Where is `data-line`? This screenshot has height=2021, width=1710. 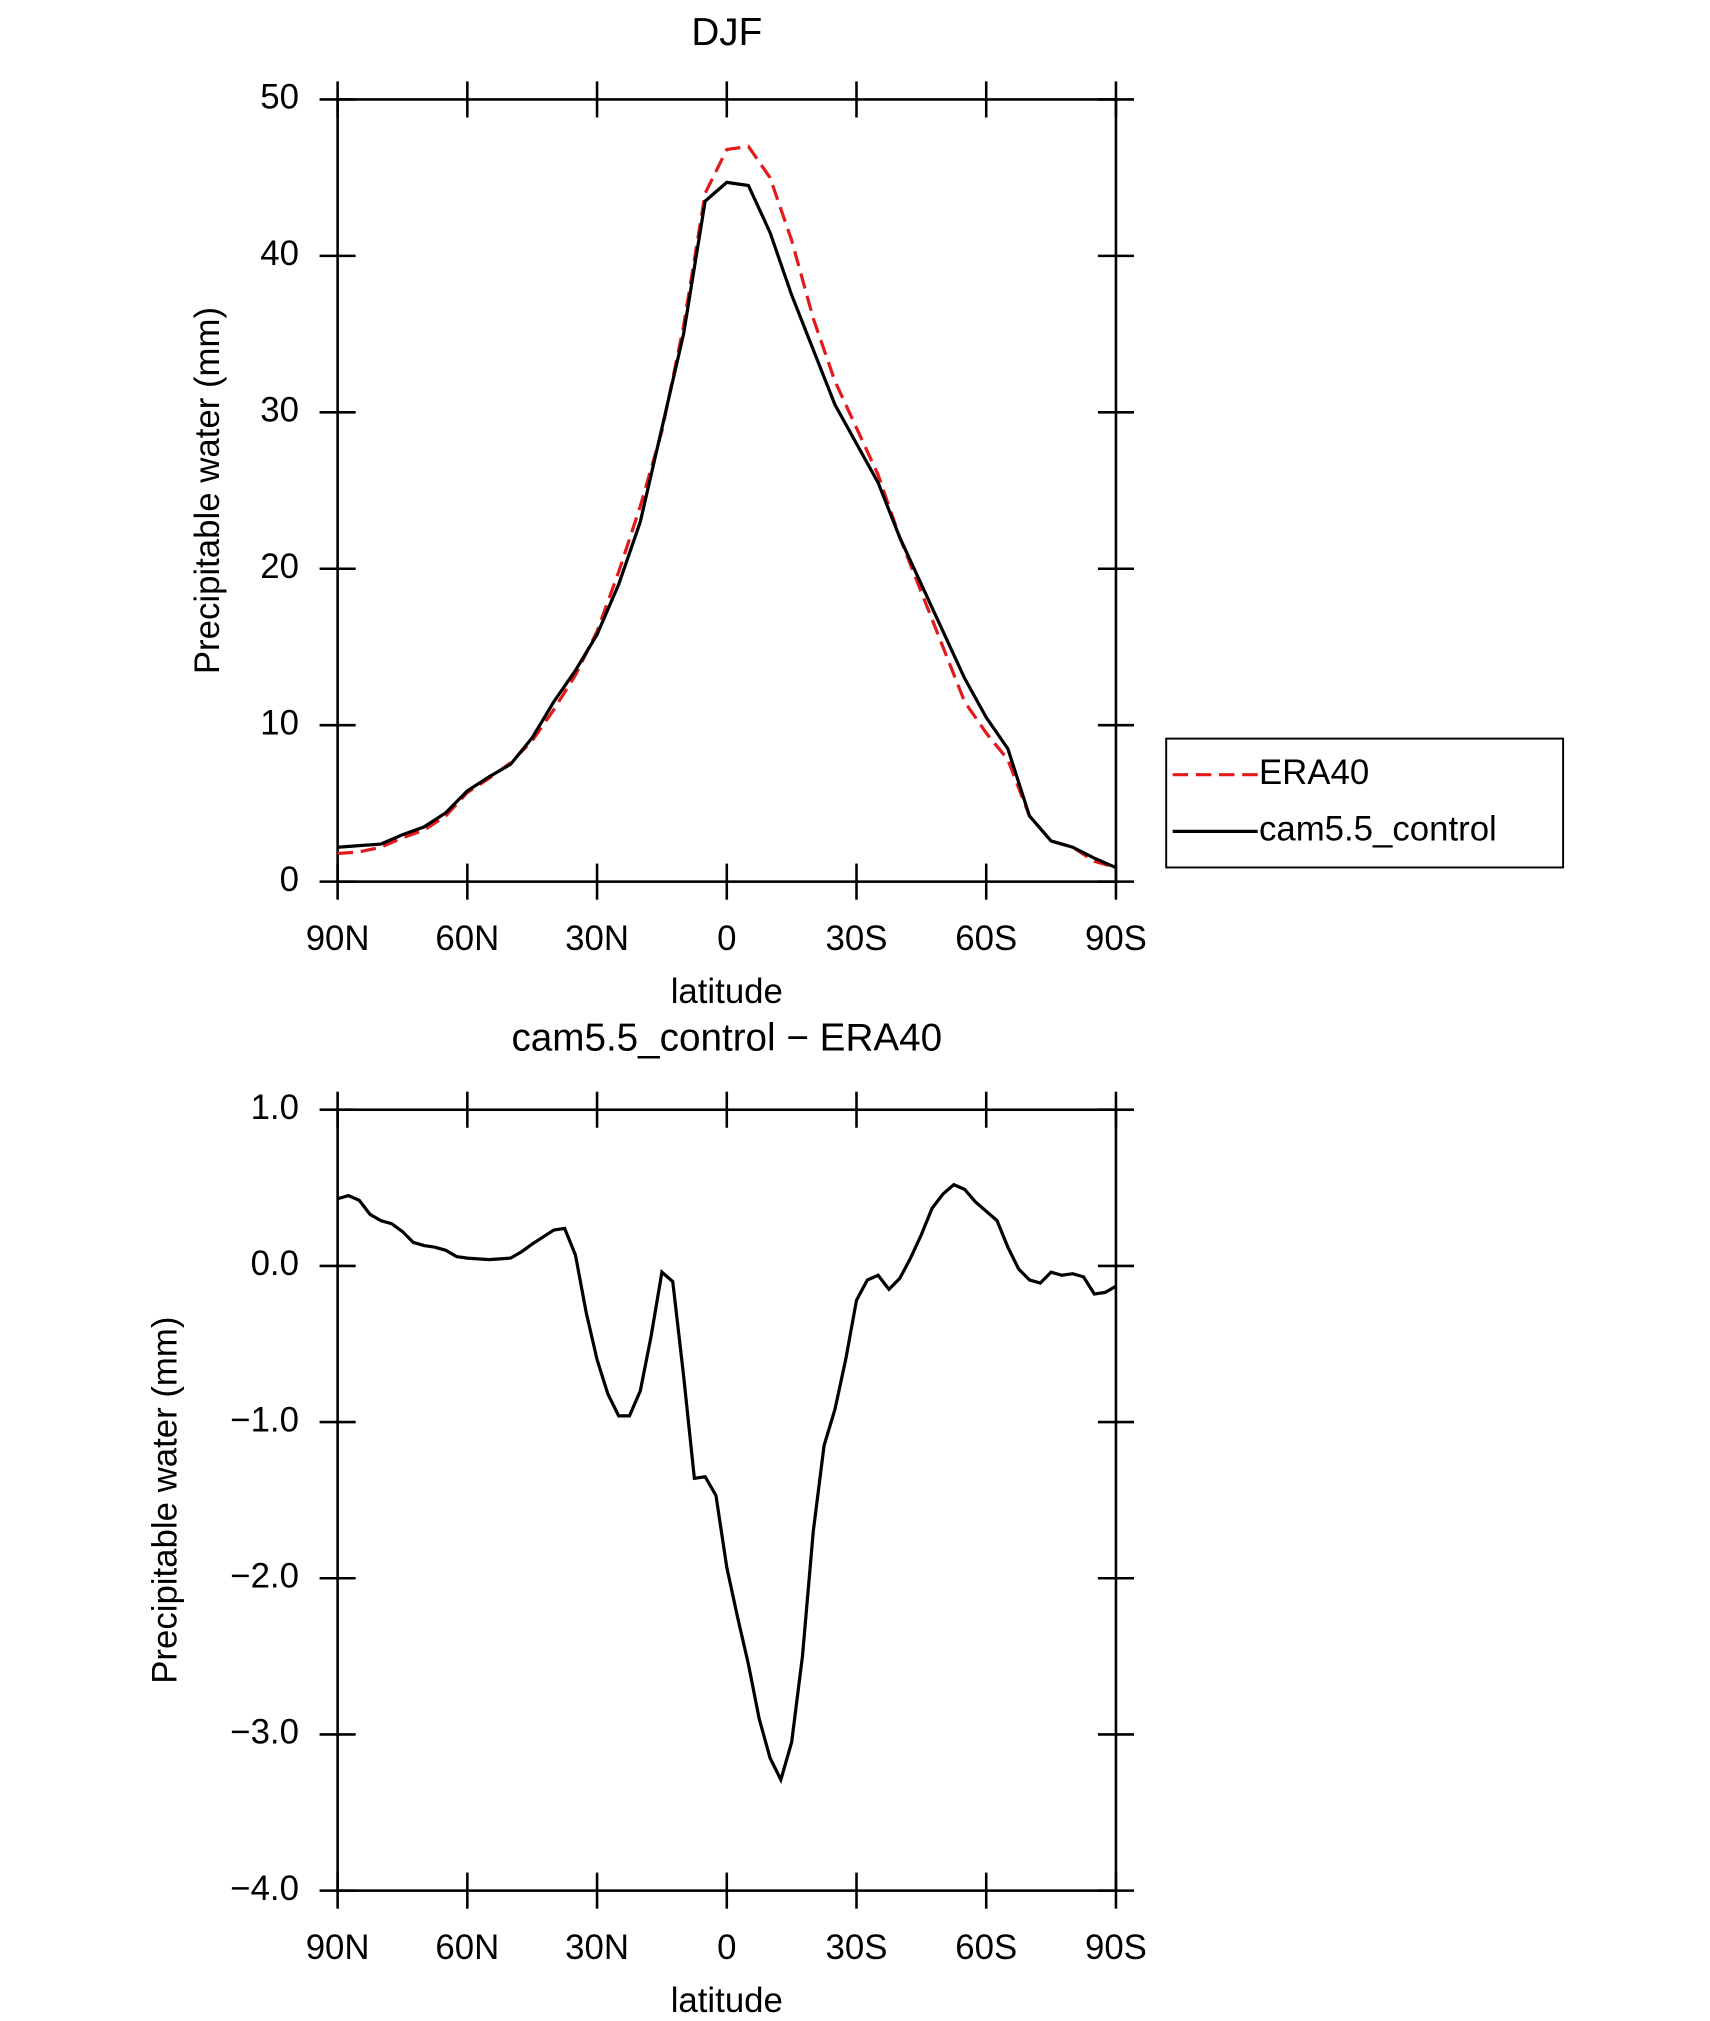 data-line is located at coordinates (727, 1483).